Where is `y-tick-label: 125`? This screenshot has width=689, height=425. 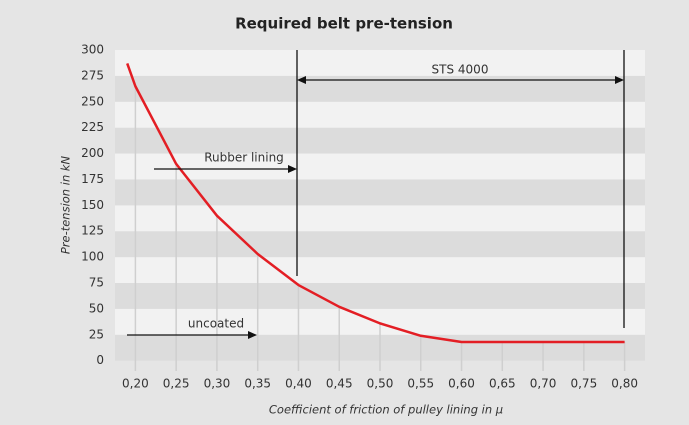
y-tick-label: 125 is located at coordinates (92, 231).